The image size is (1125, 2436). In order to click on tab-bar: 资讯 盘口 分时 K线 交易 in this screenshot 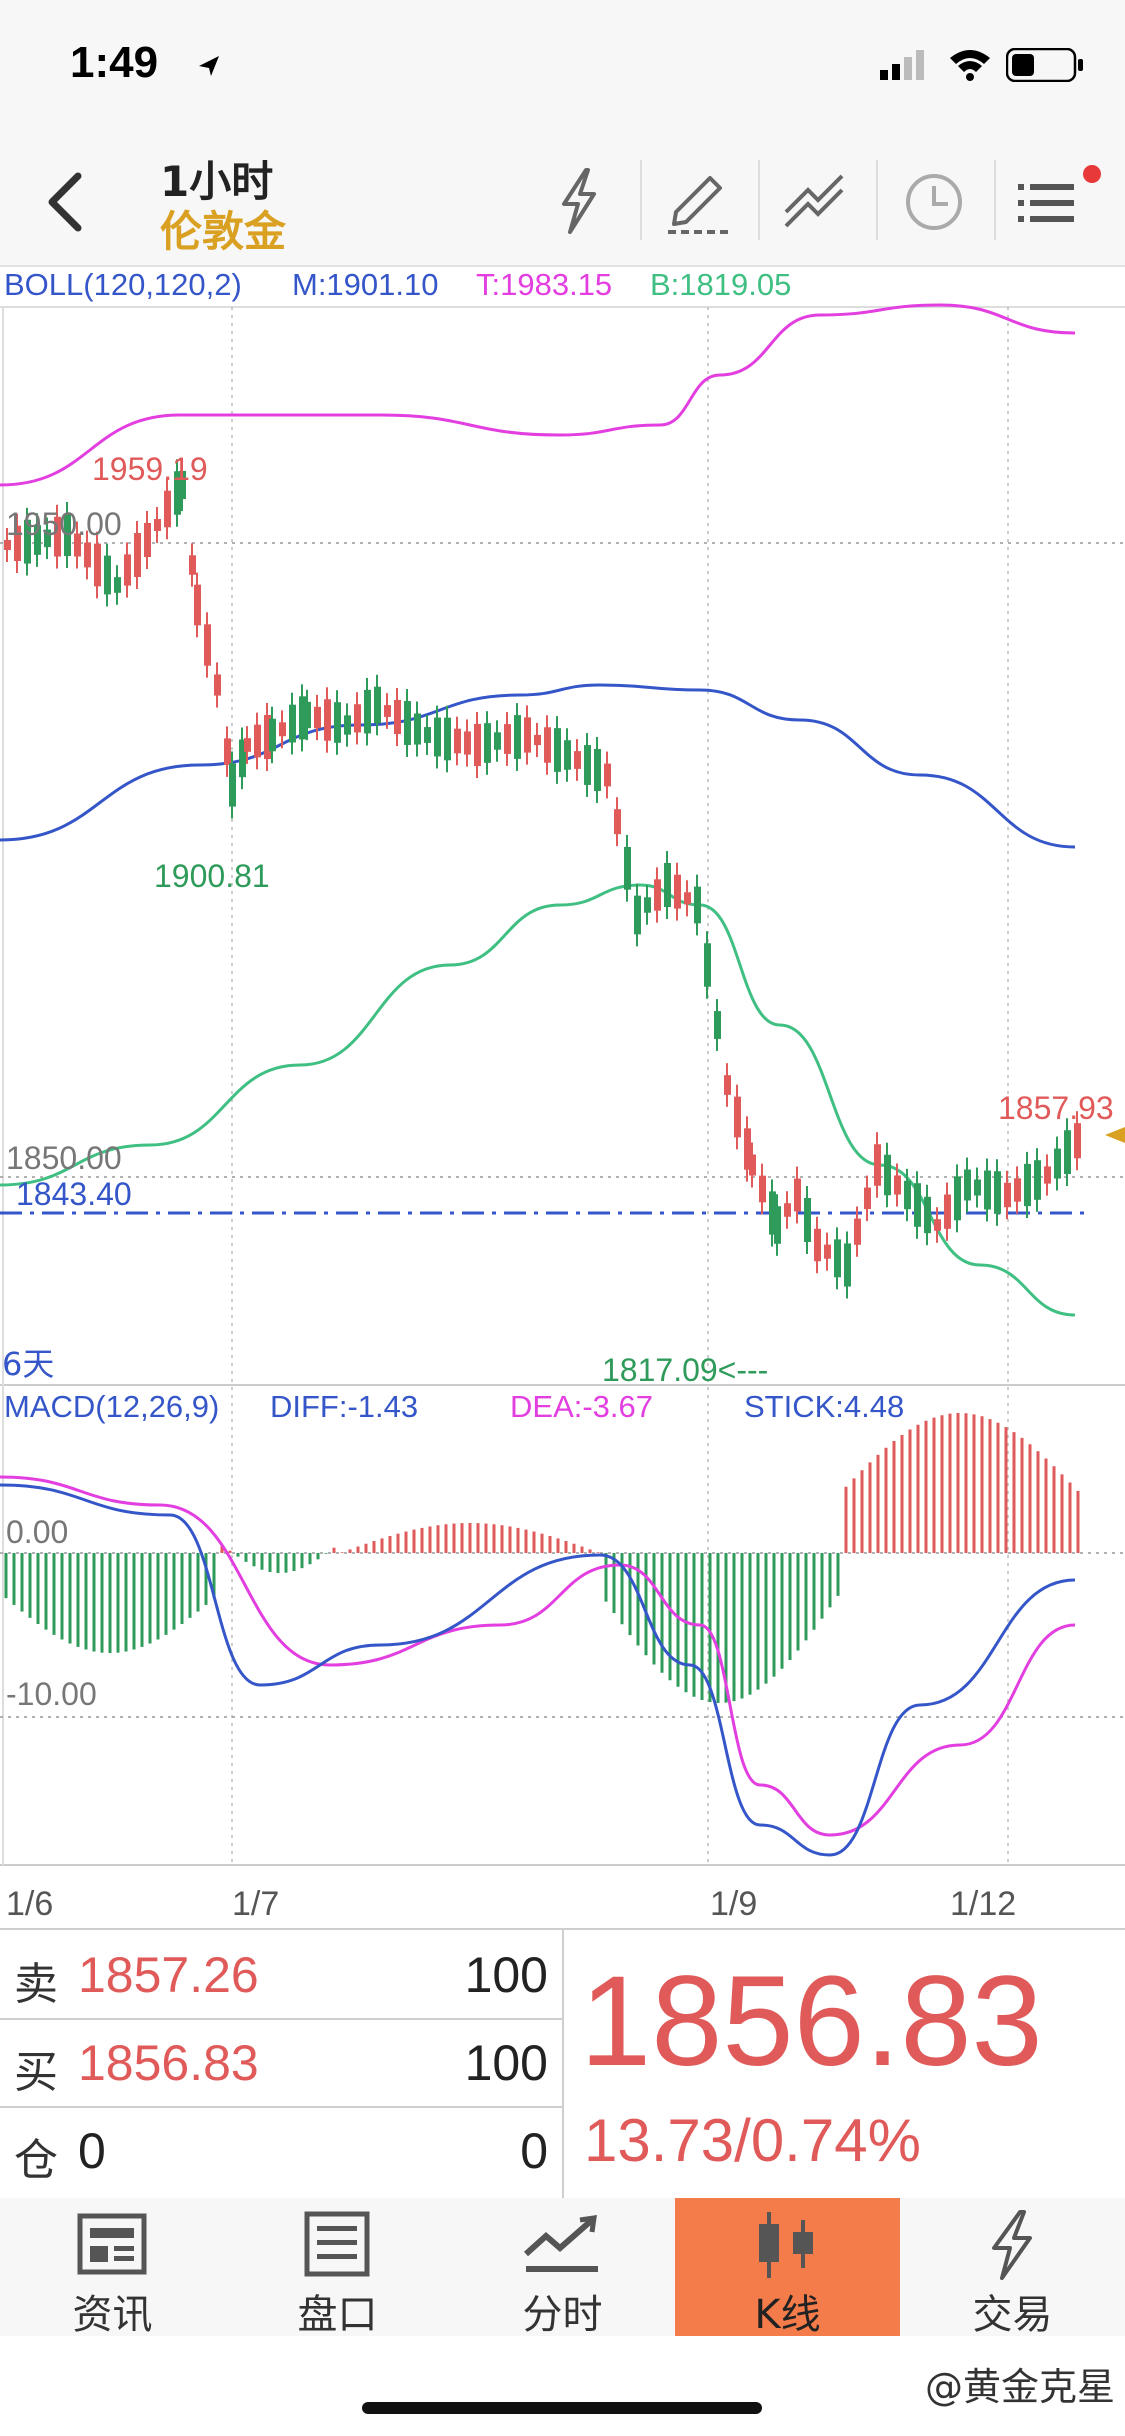, I will do `click(562, 2268)`.